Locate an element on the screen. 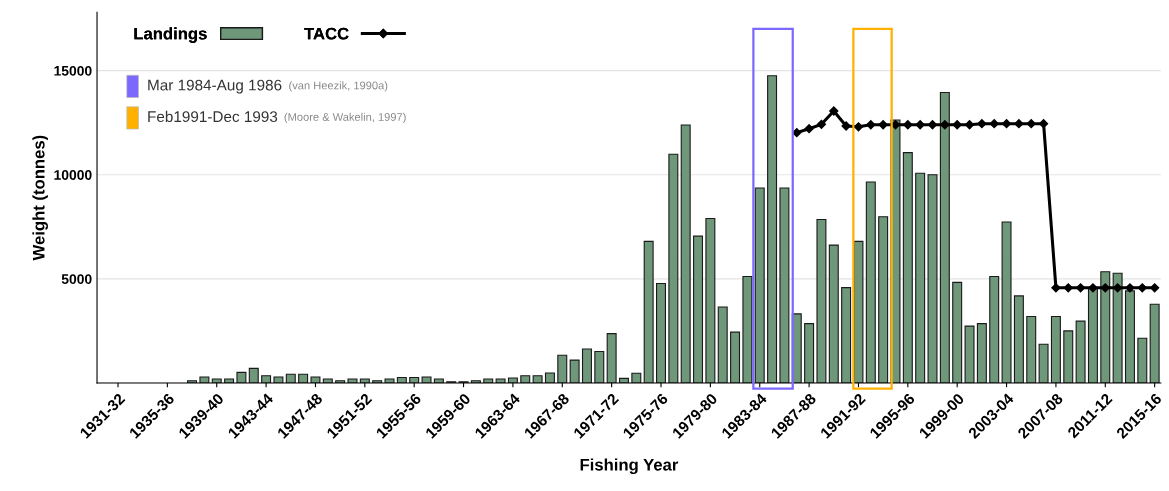 This screenshot has height=491, width=1169. legend-label: Landings is located at coordinates (170, 35).